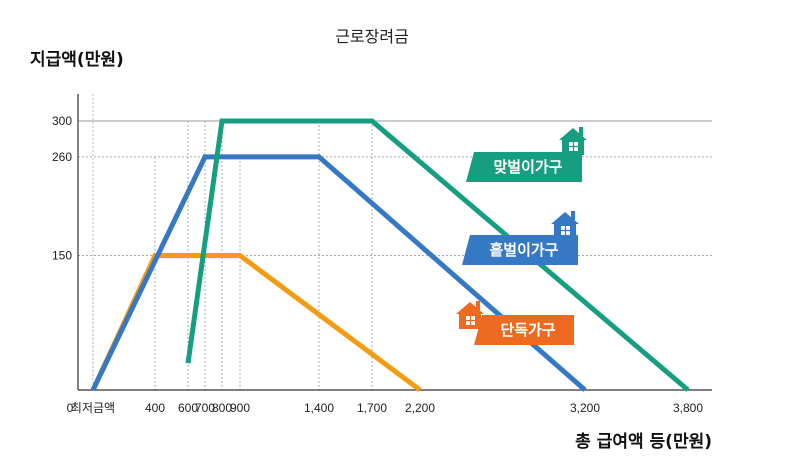  I want to click on legend-label: 맞벌이가구, so click(527, 167).